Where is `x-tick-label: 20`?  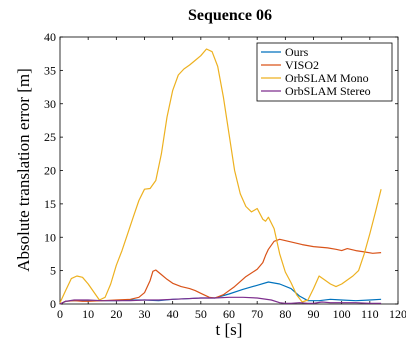
x-tick-label: 20 is located at coordinates (116, 314).